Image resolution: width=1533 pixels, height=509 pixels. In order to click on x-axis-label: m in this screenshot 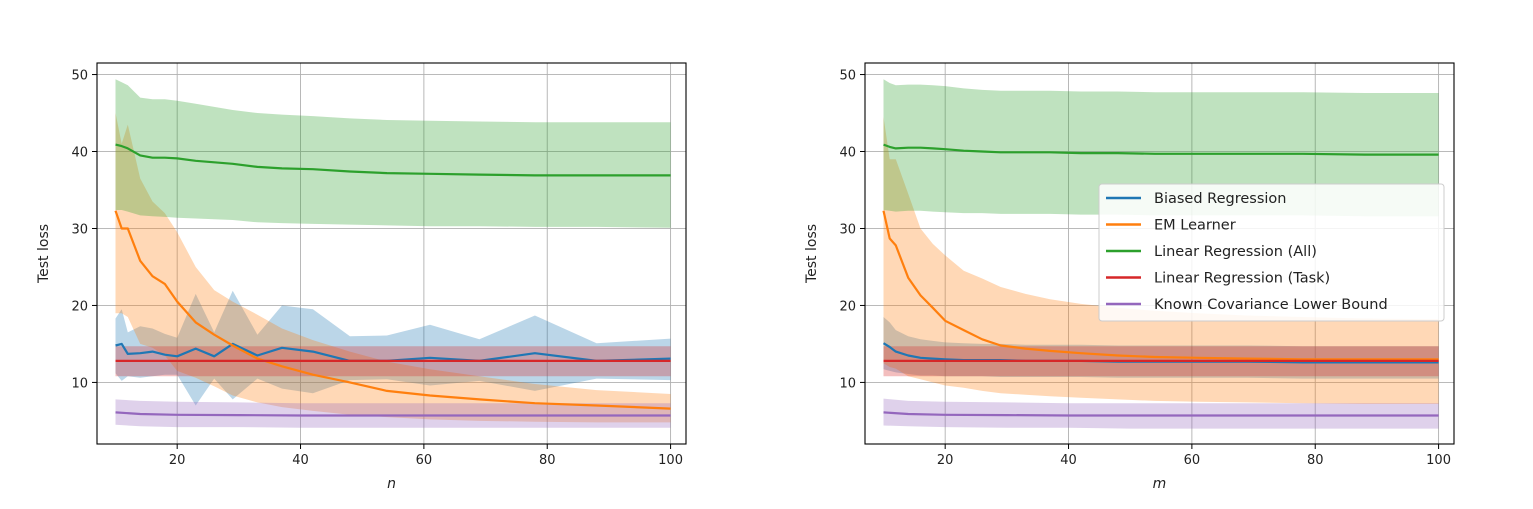, I will do `click(1160, 484)`.